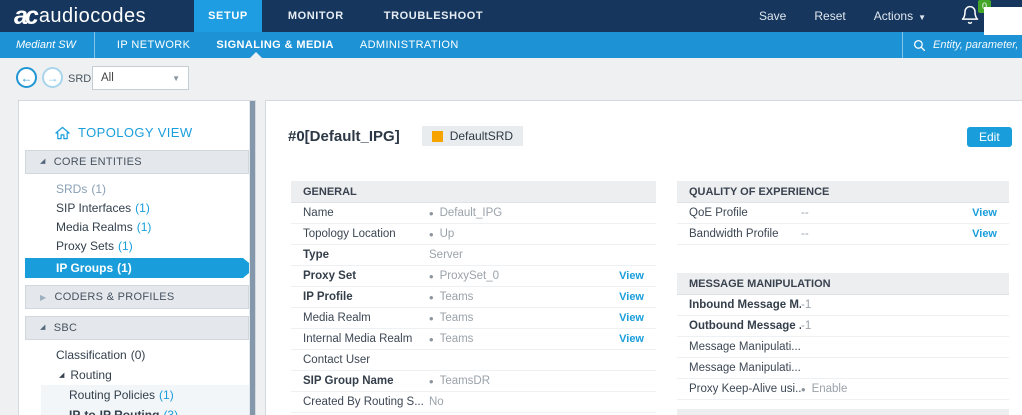 The height and width of the screenshot is (415, 1022). What do you see at coordinates (843, 389) in the screenshot?
I see `table-row: Proxy Keep-Alive usi... Enable` at bounding box center [843, 389].